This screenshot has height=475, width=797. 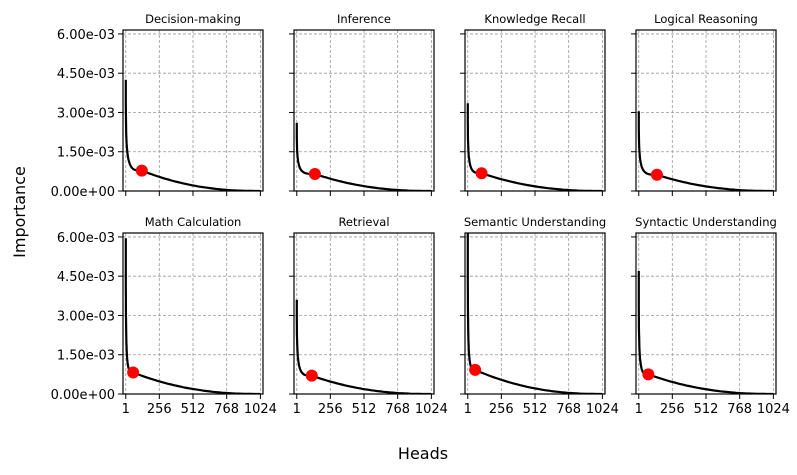 What do you see at coordinates (193, 19) in the screenshot?
I see `panel-title: Decision-making` at bounding box center [193, 19].